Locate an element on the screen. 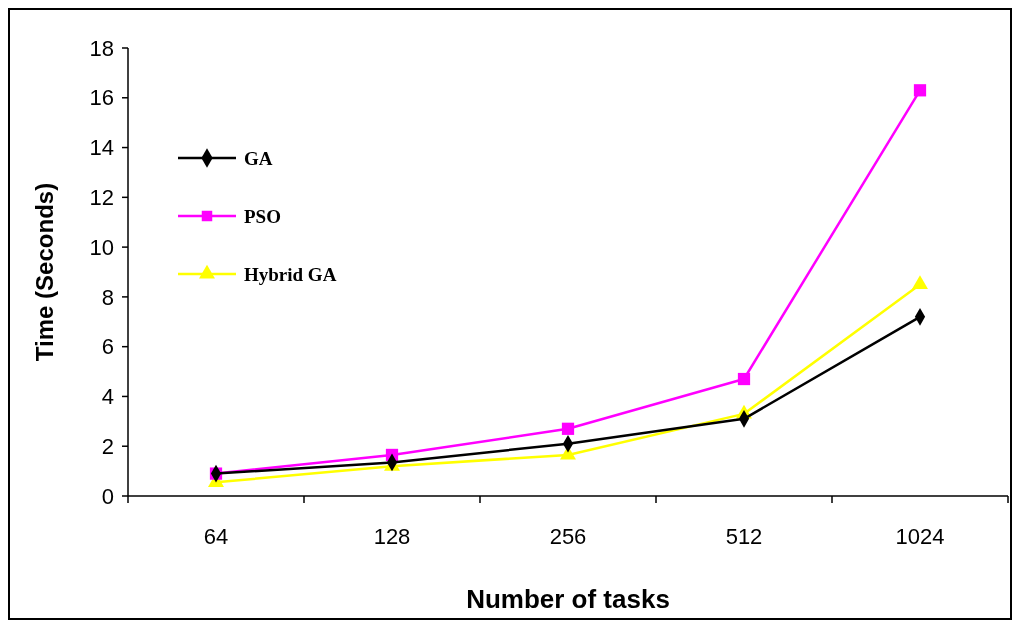  y-tick-label: 6 is located at coordinates (107, 347).